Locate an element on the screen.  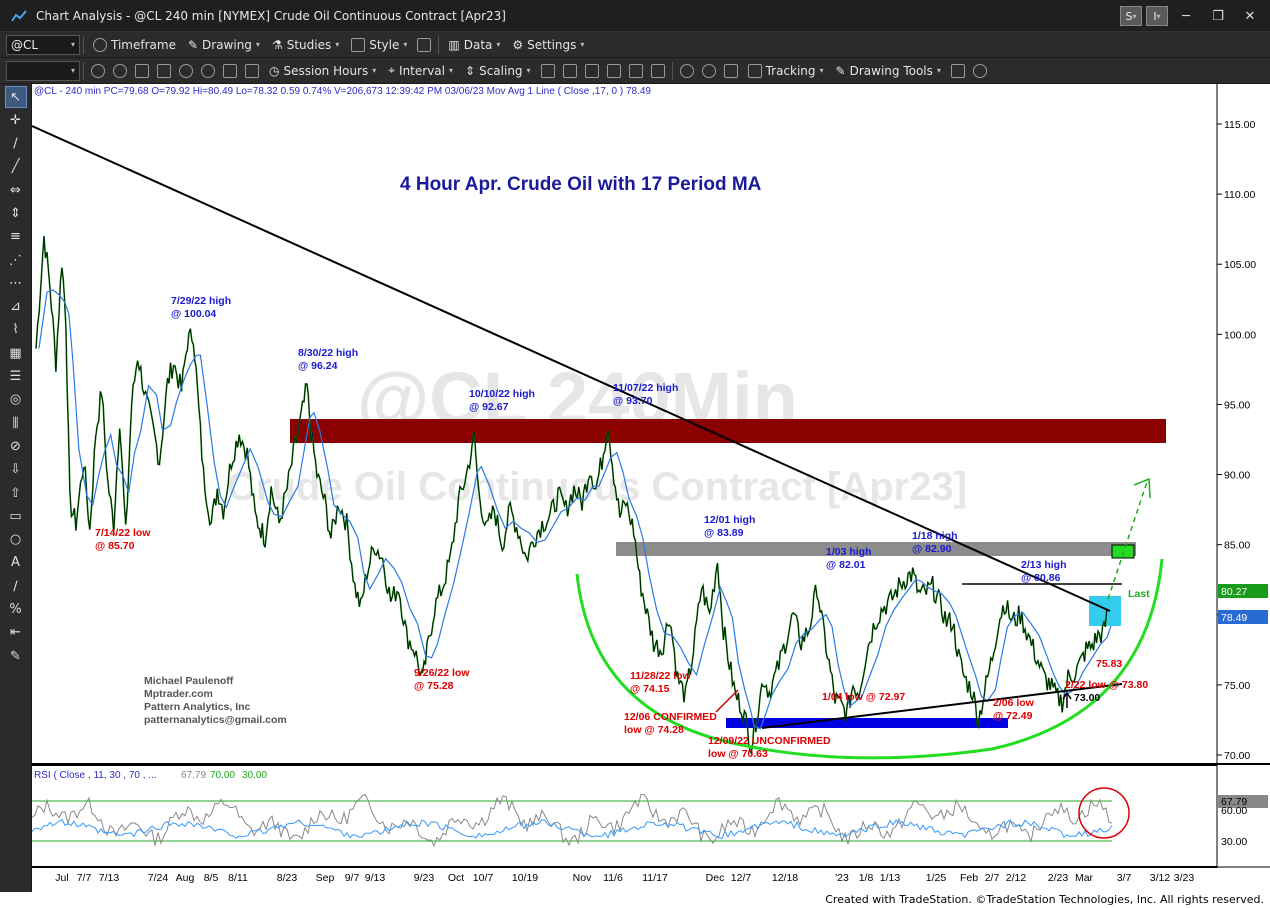
link-icon is located at coordinates (98, 71).